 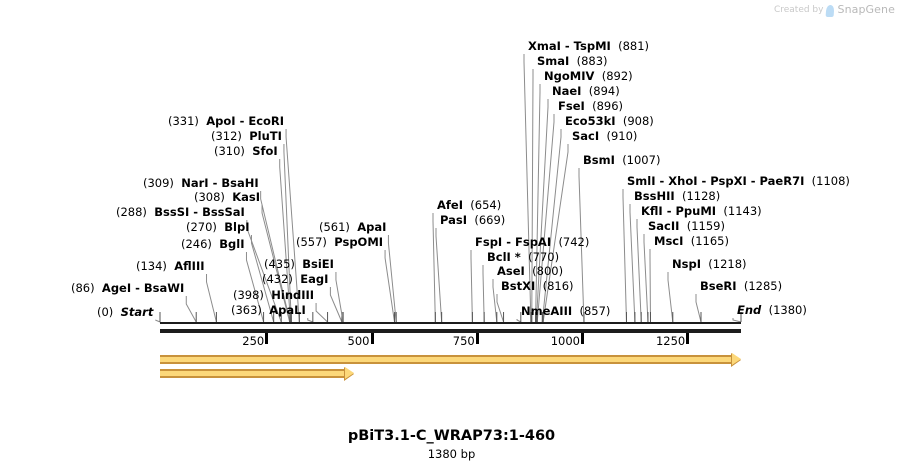 What do you see at coordinates (321, 313) in the screenshot?
I see `leader-line-hindiii` at bounding box center [321, 313].